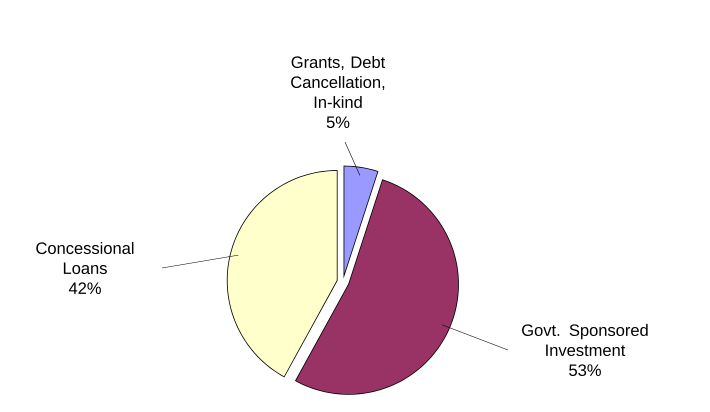 Image resolution: width=710 pixels, height=412 pixels. What do you see at coordinates (585, 370) in the screenshot?
I see `data-label: 53%` at bounding box center [585, 370].